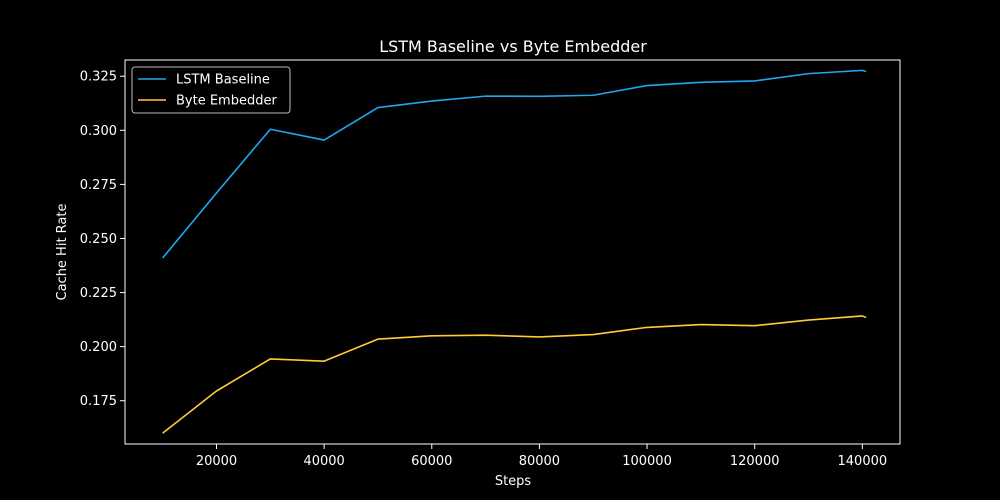 The image size is (1000, 500). What do you see at coordinates (647, 461) in the screenshot?
I see `x-tick-label: 100000` at bounding box center [647, 461].